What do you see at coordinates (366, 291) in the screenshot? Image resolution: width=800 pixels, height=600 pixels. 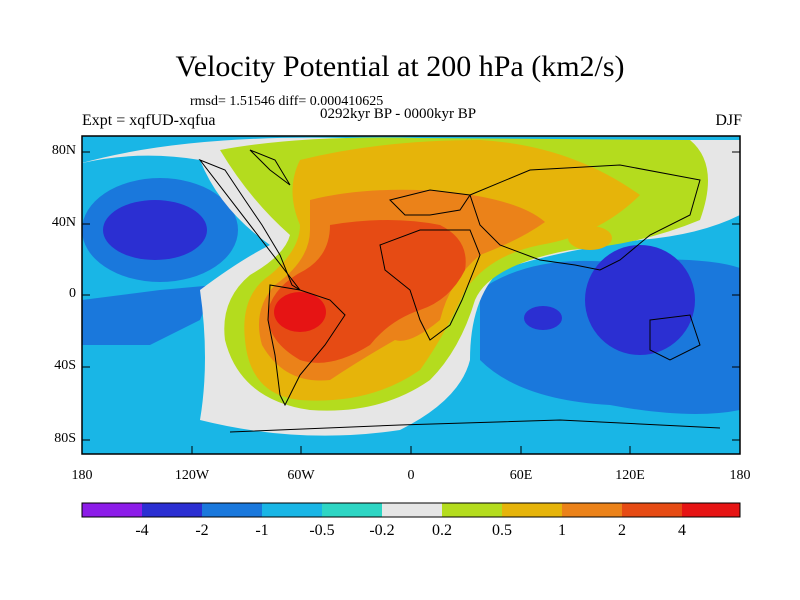 I see `field-positive-very-strong` at bounding box center [366, 291].